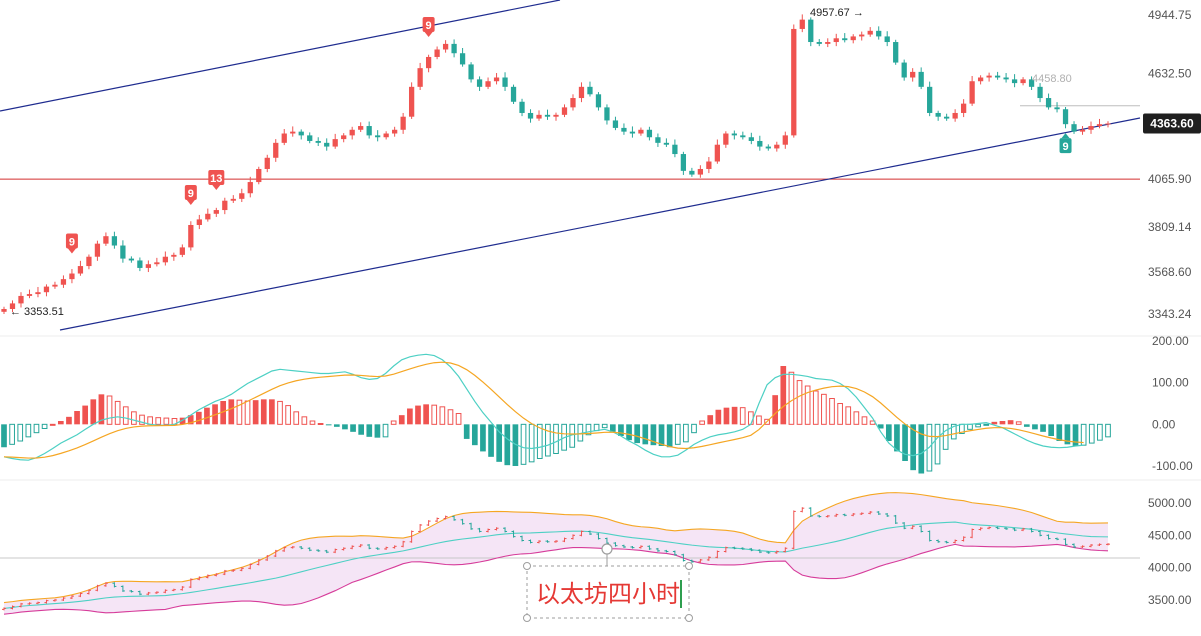  Describe the element at coordinates (607, 549) in the screenshot. I see `annotation-anchor-handle` at that location.